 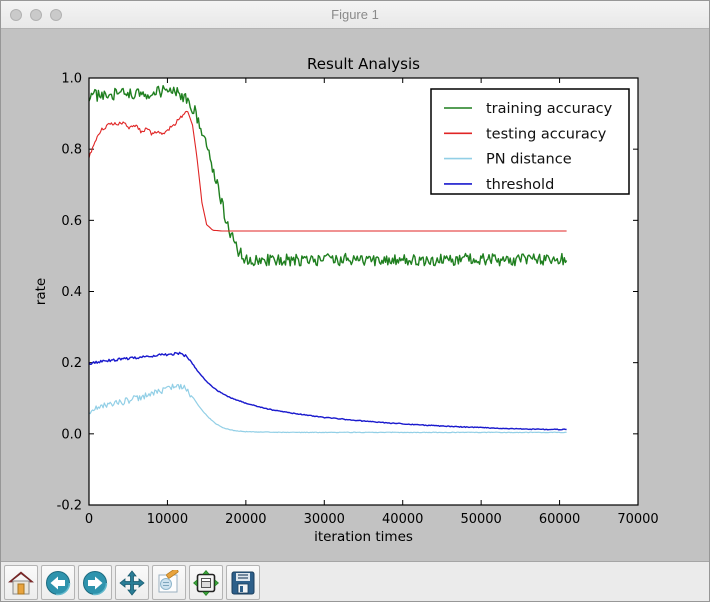 What do you see at coordinates (327, 171) in the screenshot?
I see `series-line-testing-accuracy` at bounding box center [327, 171].